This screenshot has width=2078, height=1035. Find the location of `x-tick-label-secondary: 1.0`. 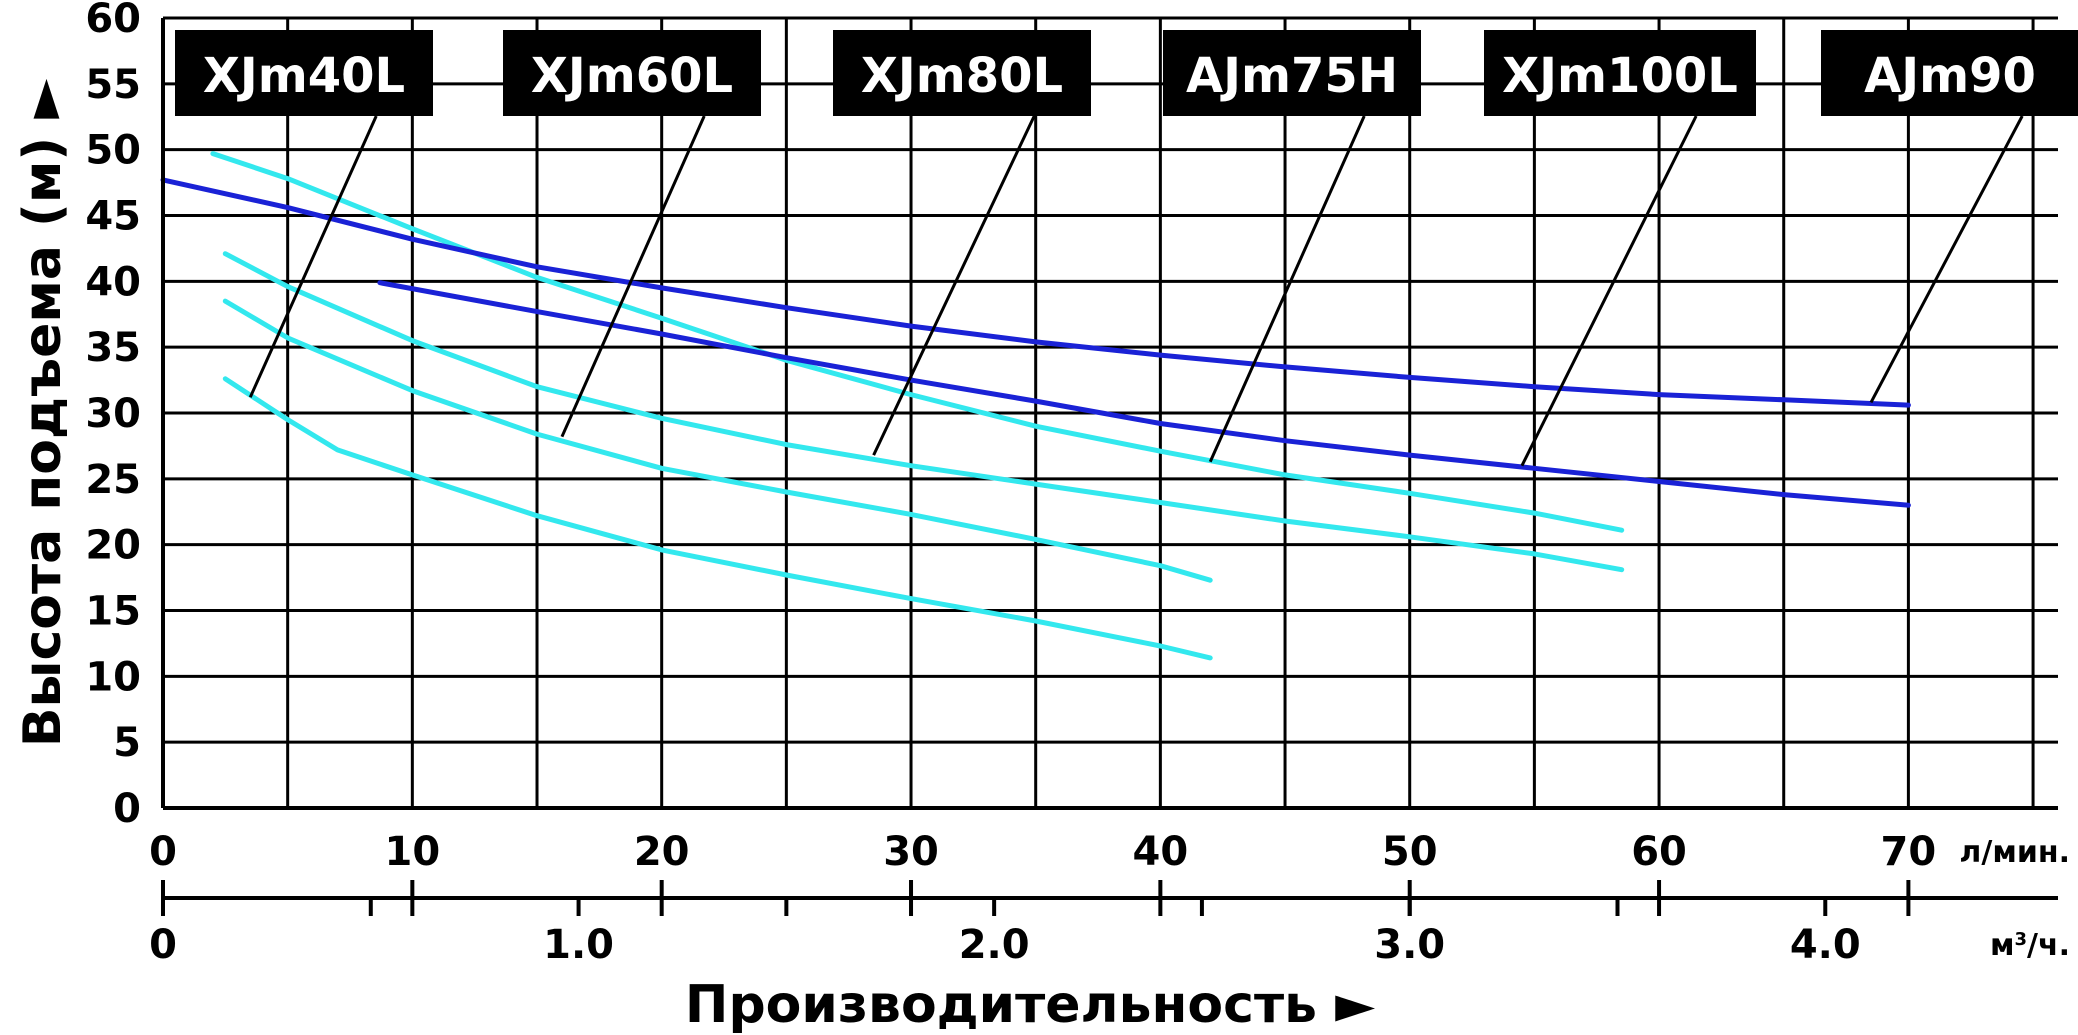

x-tick-label-secondary: 1.0 is located at coordinates (578, 945).